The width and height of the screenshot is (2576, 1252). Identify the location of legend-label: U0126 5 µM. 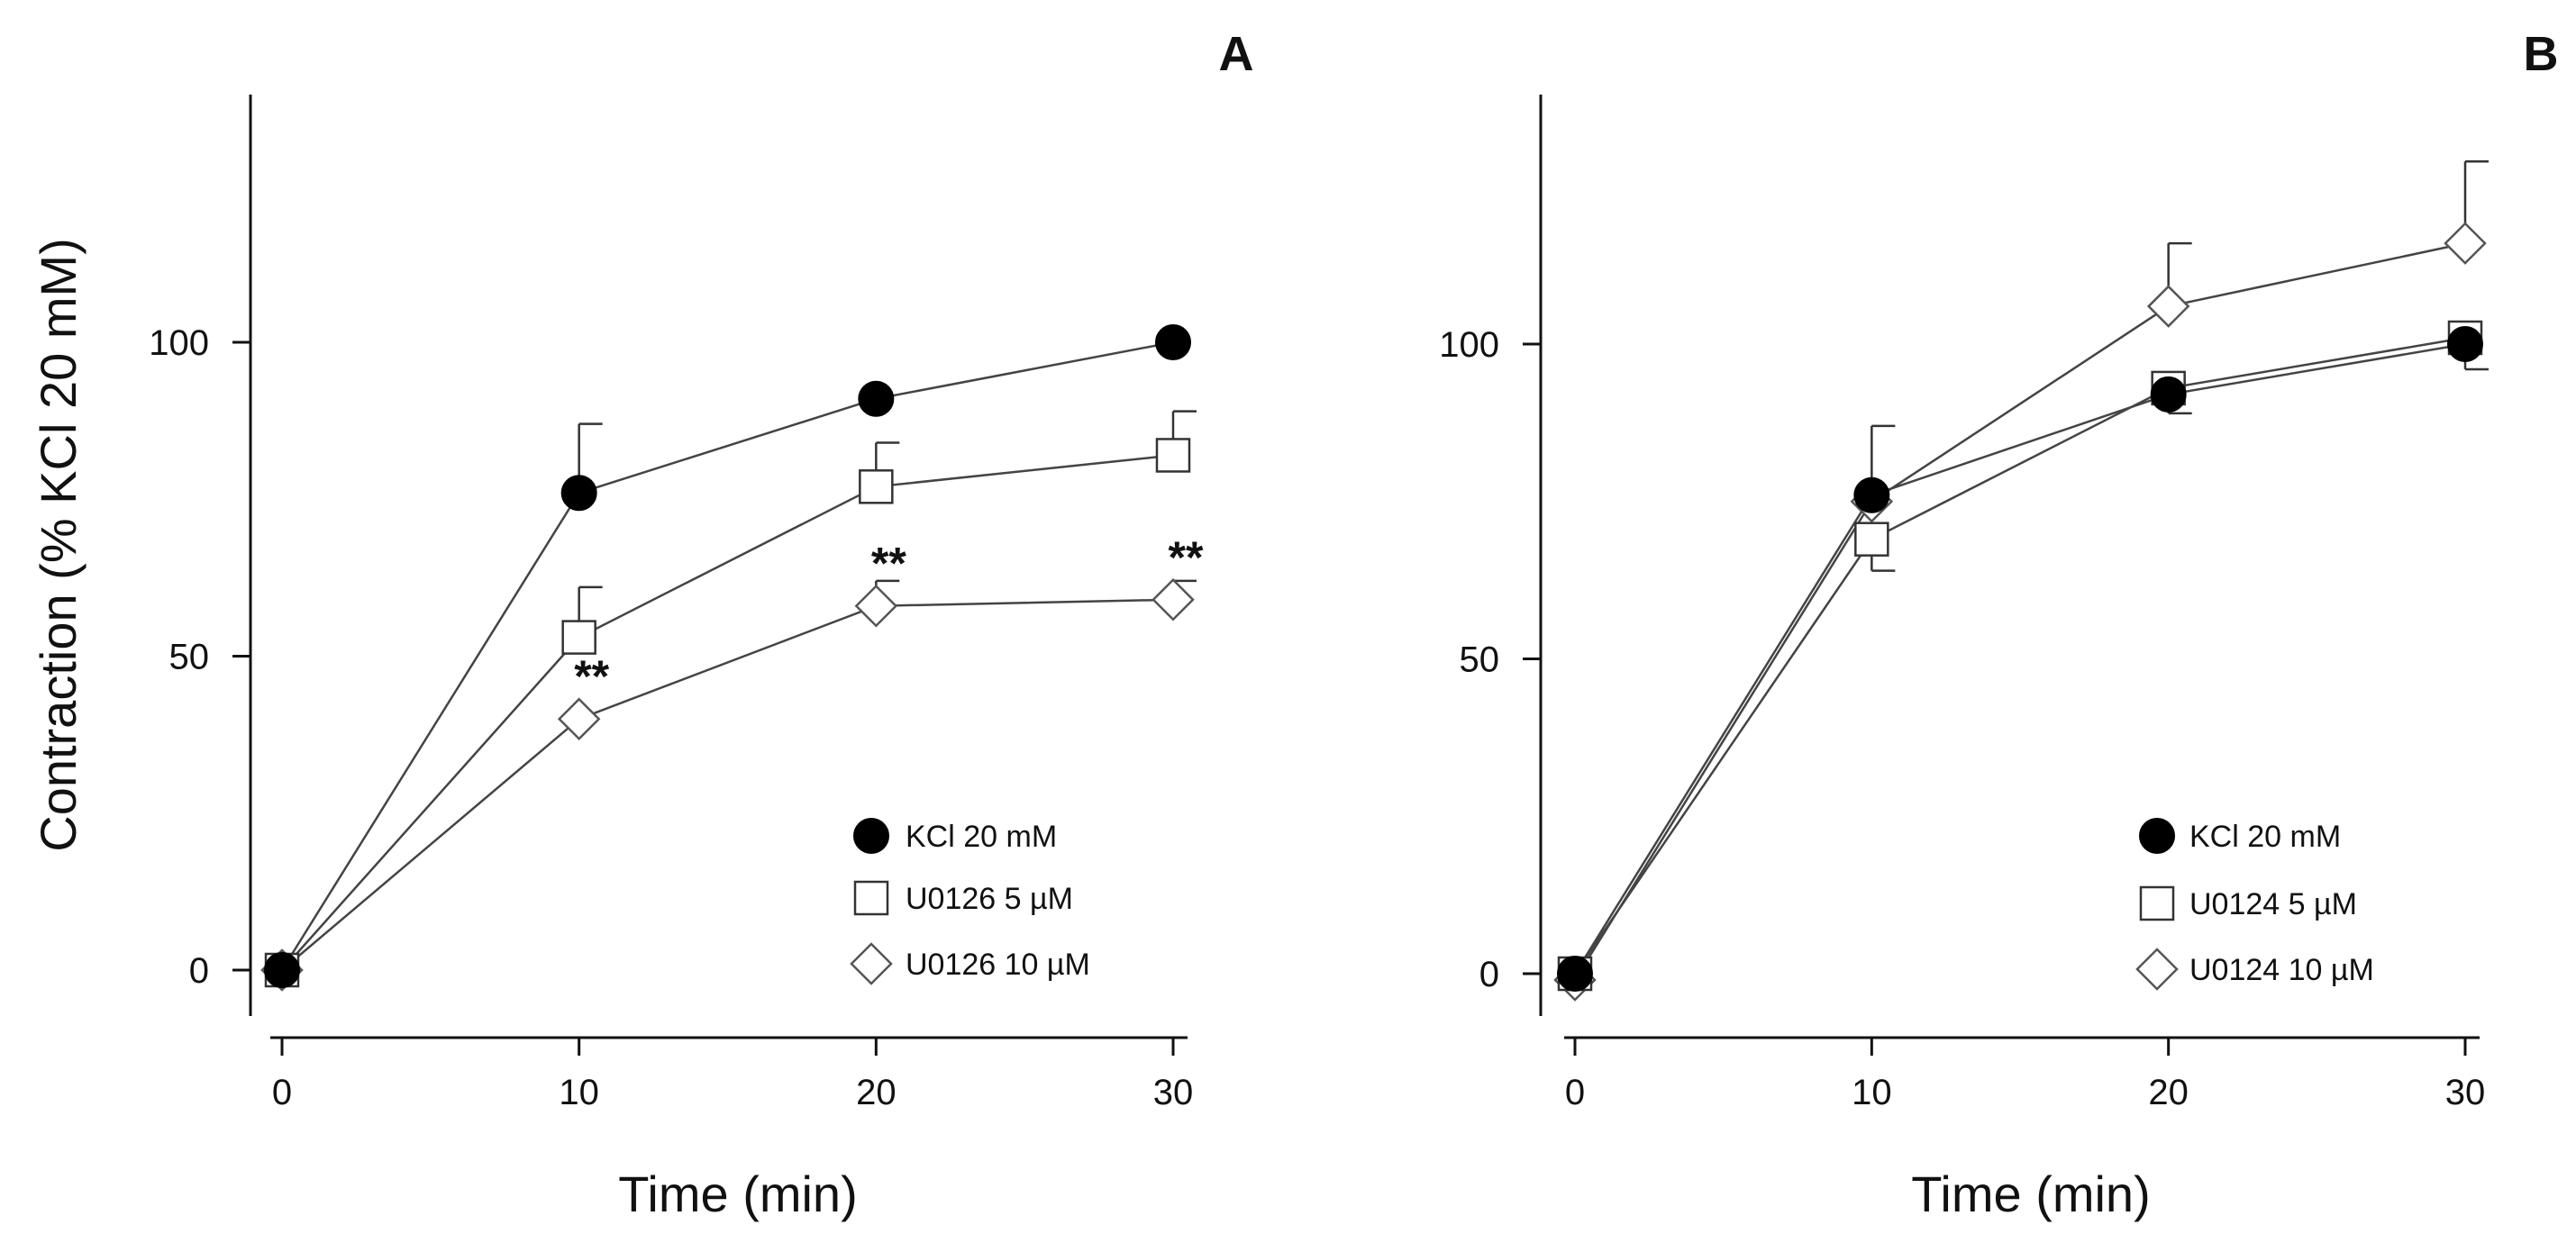
(989, 899).